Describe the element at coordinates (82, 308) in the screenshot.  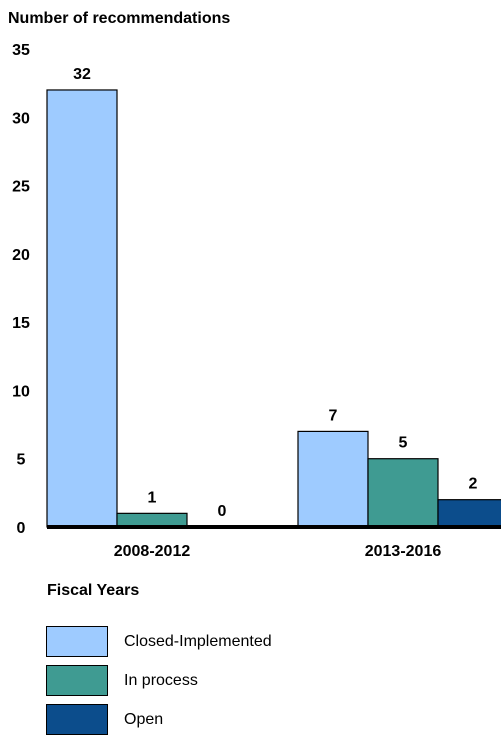
I see `bar-closed-implemented-2008-2012` at that location.